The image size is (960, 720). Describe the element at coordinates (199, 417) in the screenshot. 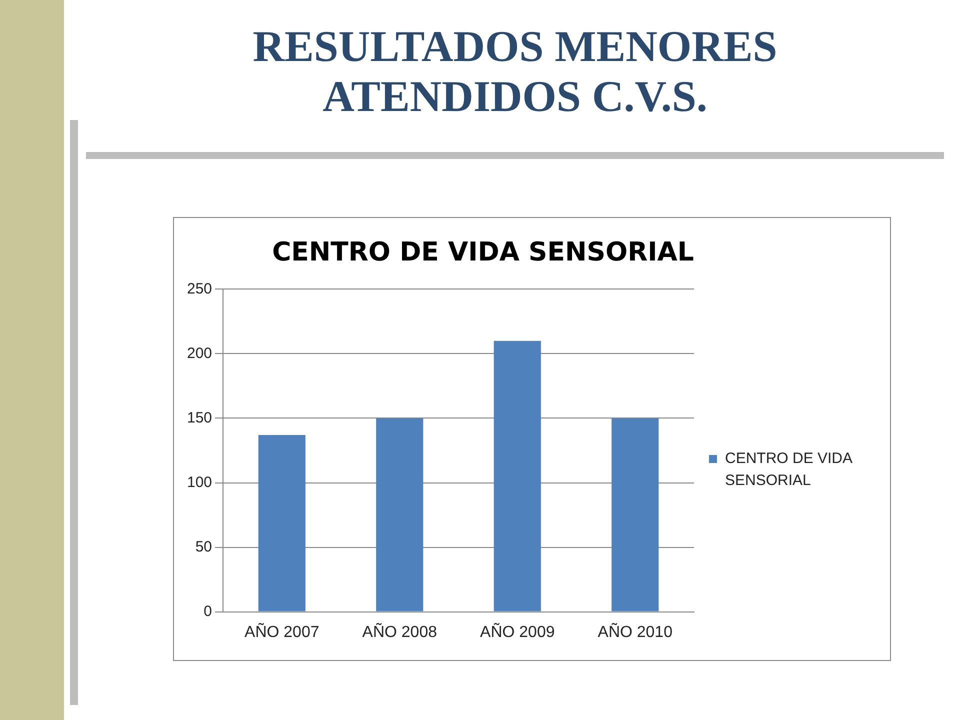

I see `y-tick-label: 150` at that location.